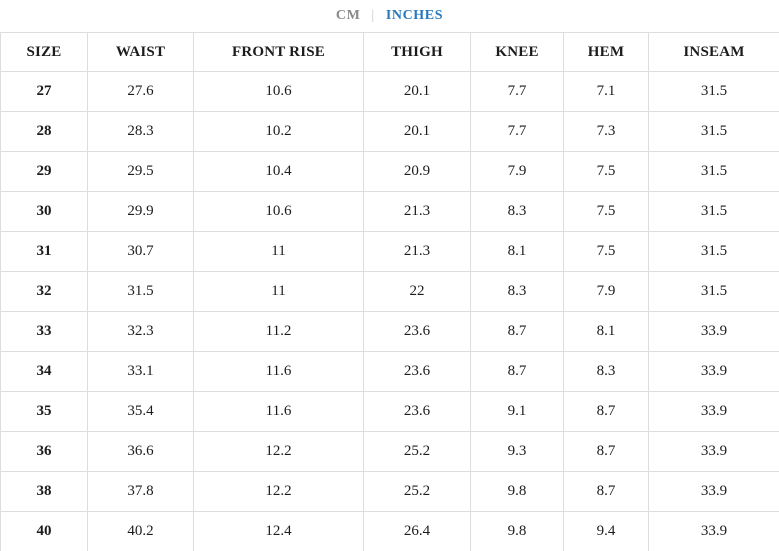 The image size is (779, 551). What do you see at coordinates (517, 451) in the screenshot?
I see `cell-knee: 9.3` at bounding box center [517, 451].